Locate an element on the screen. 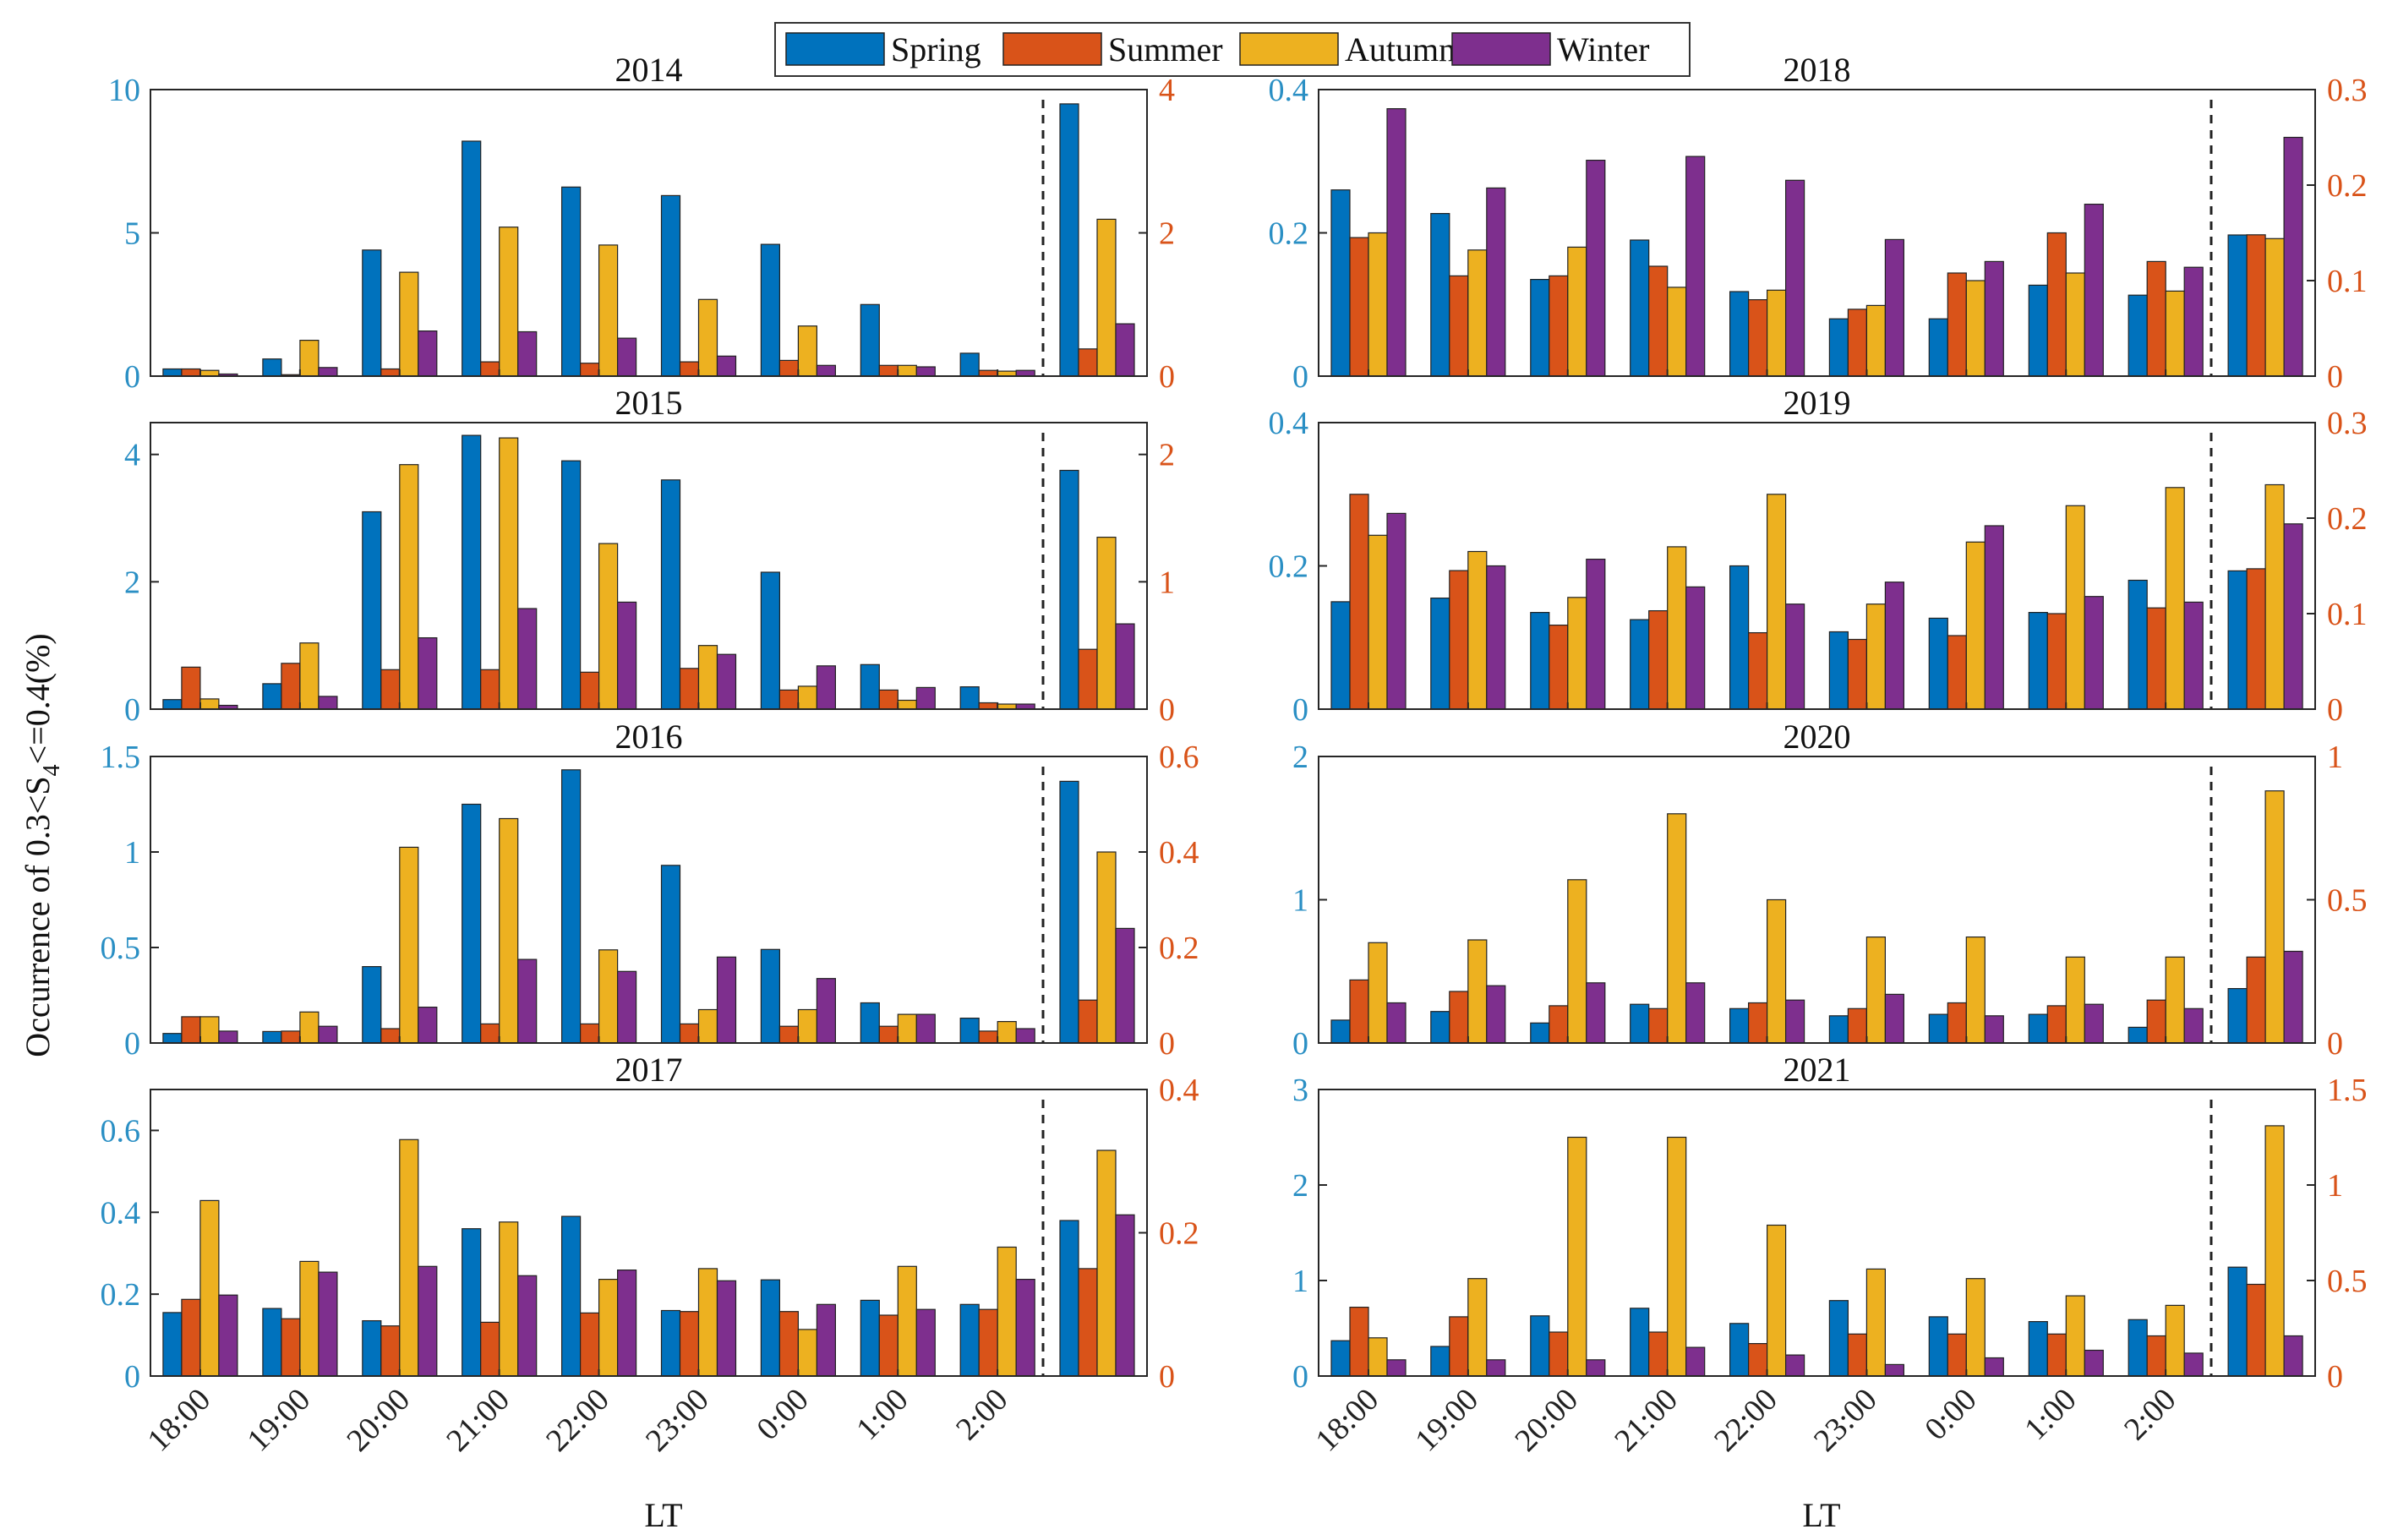 This screenshot has width=2398, height=1540. right-tick-label: 4 is located at coordinates (1167, 90).